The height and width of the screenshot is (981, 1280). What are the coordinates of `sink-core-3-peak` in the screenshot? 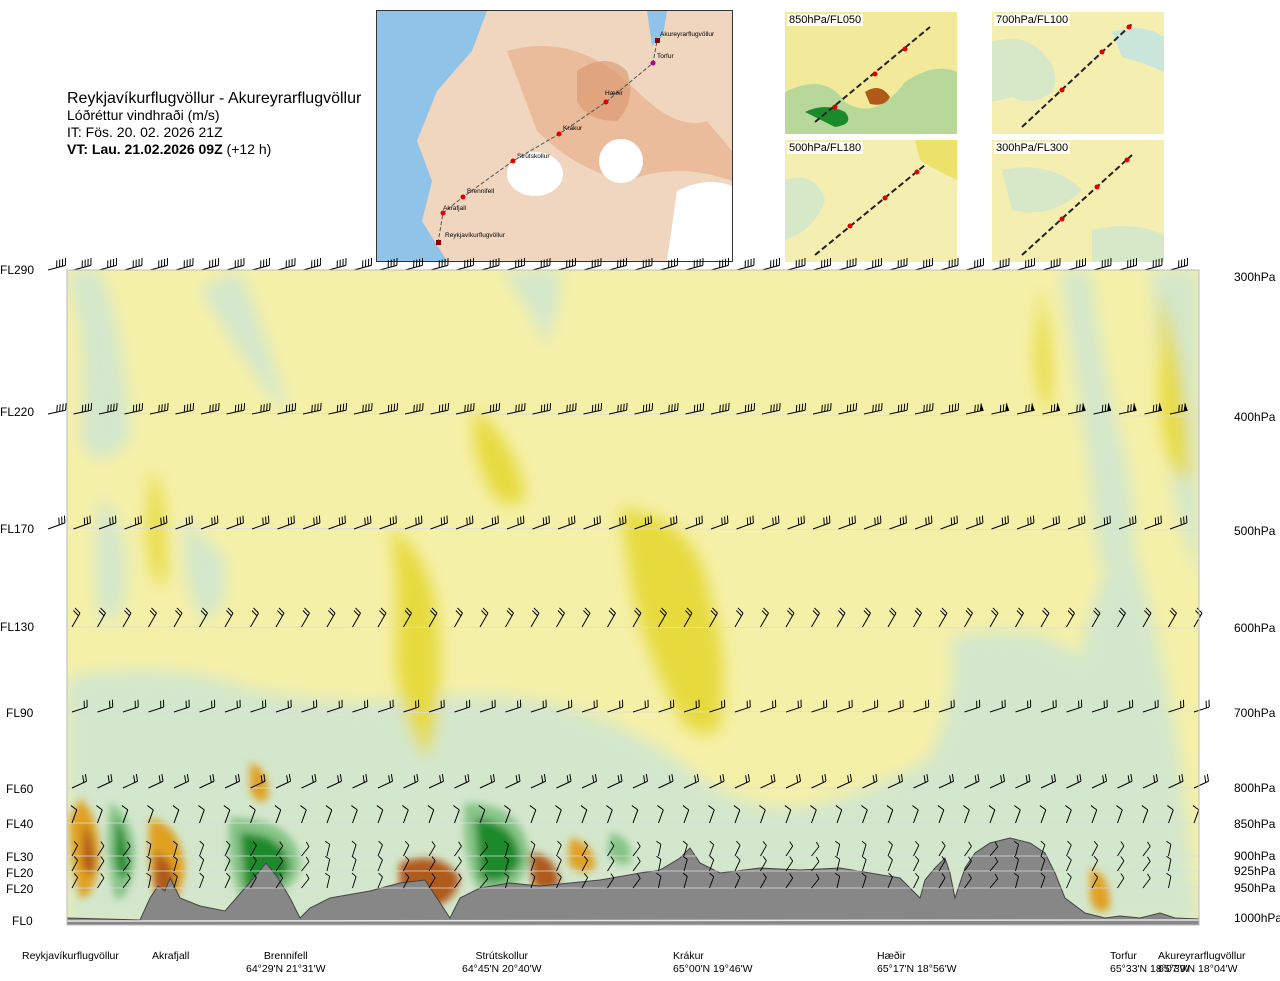 It's located at (497, 849).